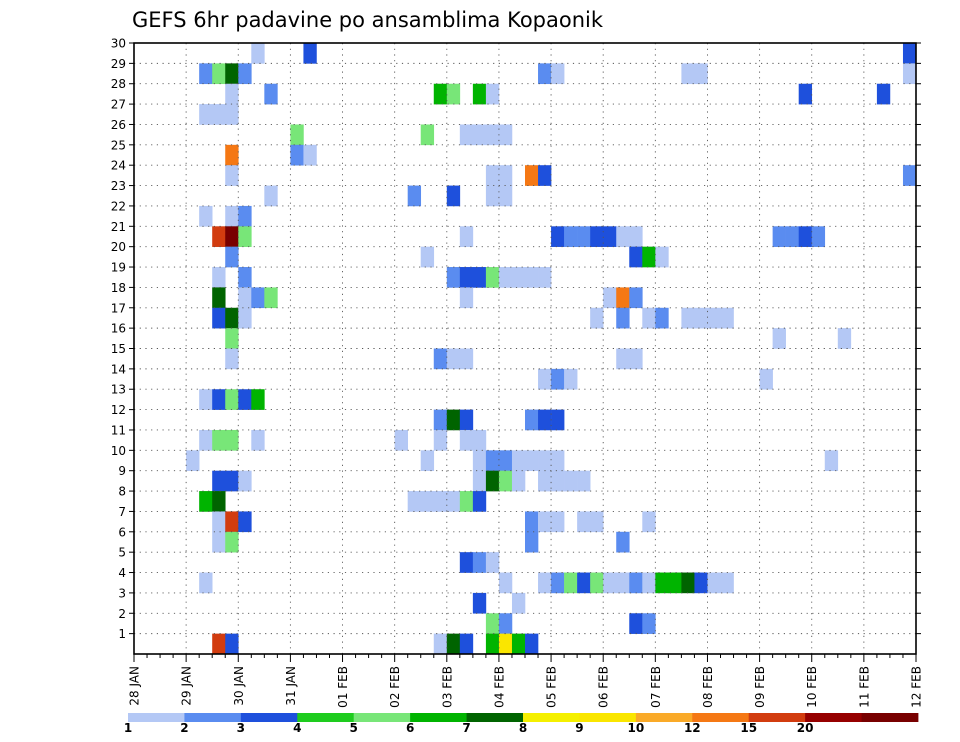 The image size is (960, 742). What do you see at coordinates (521, 724) in the screenshot?
I see `colorbar: 1 2 3 4 5 6 7 8 9 10 12 15 20` at bounding box center [521, 724].